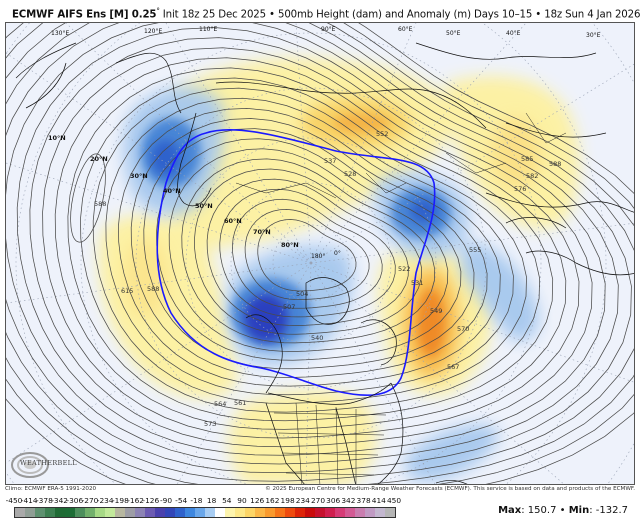 The height and width of the screenshot is (525, 640). What do you see at coordinates (436, 311) in the screenshot?
I see `contour-label: 549` at bounding box center [436, 311].